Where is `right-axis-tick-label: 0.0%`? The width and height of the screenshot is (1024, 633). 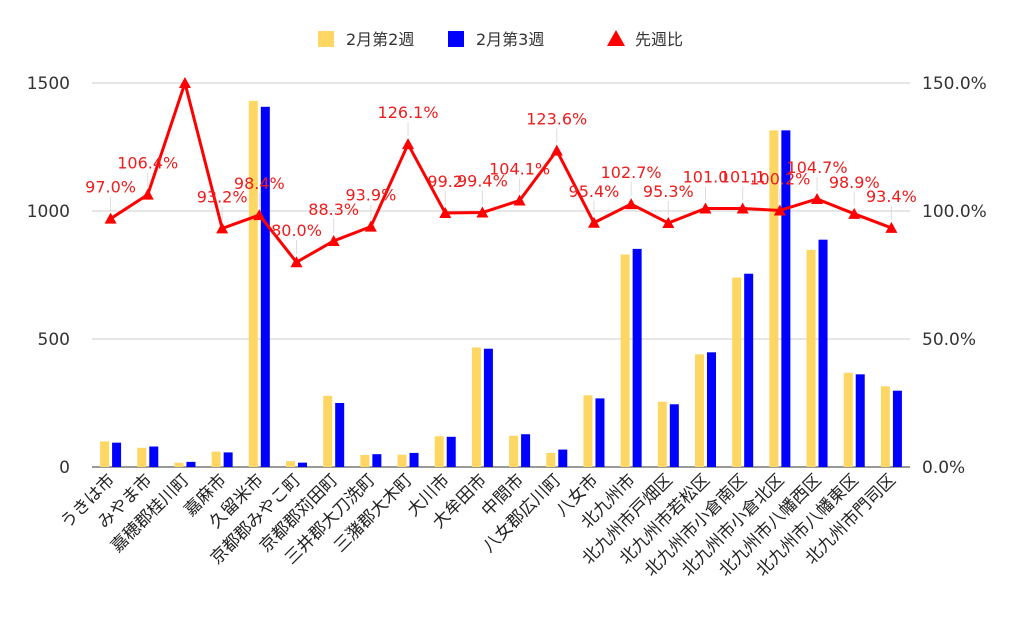
right-axis-tick-label: 0.0% is located at coordinates (943, 468).